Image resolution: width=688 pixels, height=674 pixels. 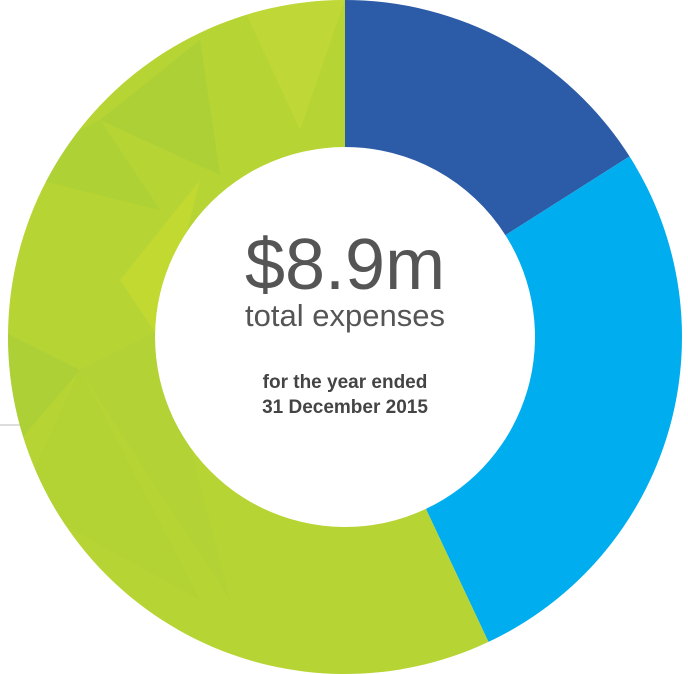 What do you see at coordinates (345, 315) in the screenshot?
I see `center-label: total expenses` at bounding box center [345, 315].